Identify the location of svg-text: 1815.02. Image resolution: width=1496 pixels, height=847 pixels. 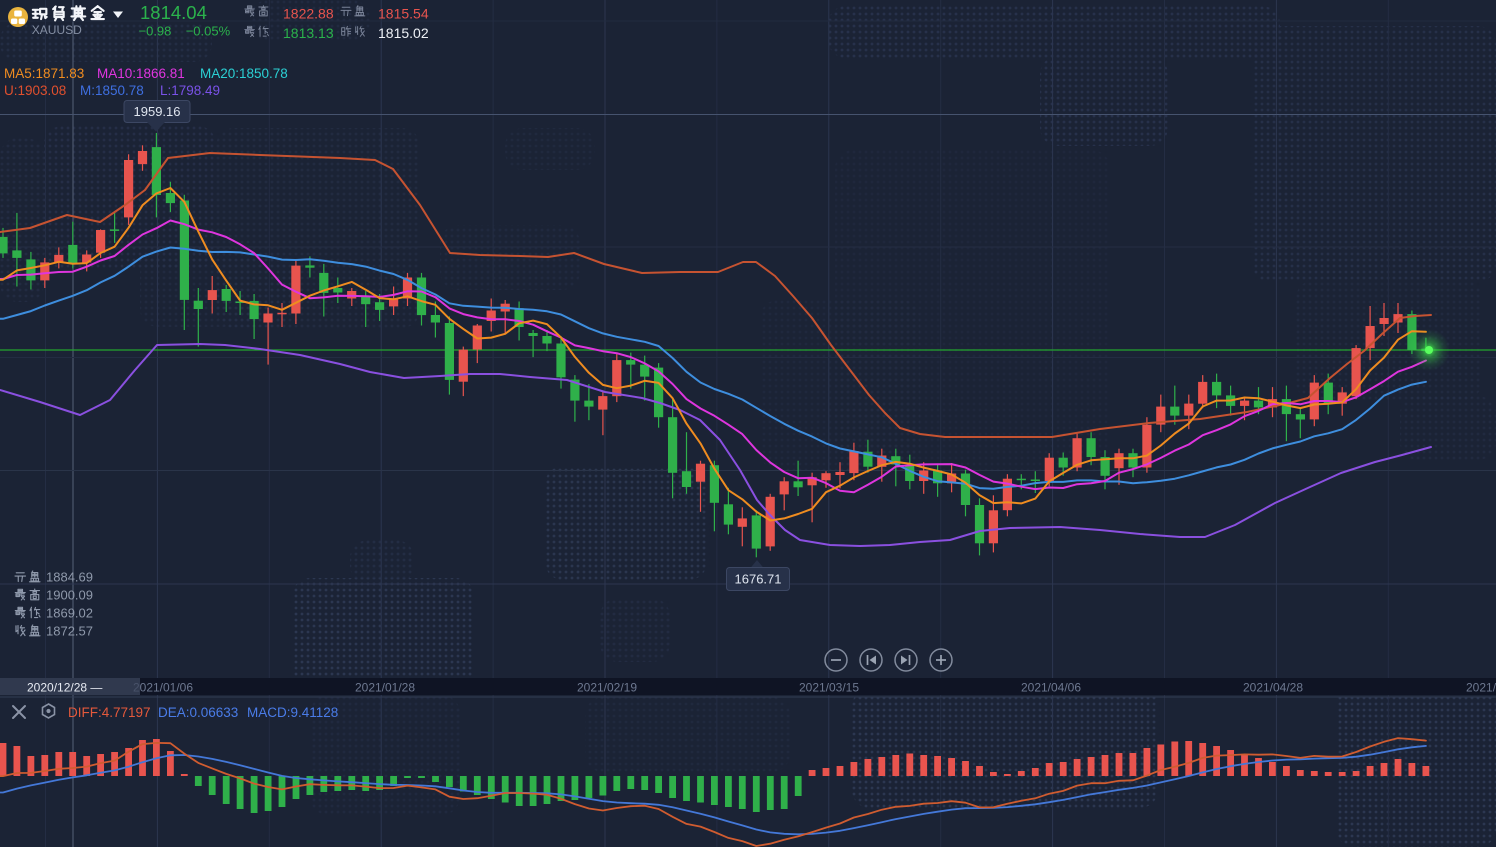
(403, 33).